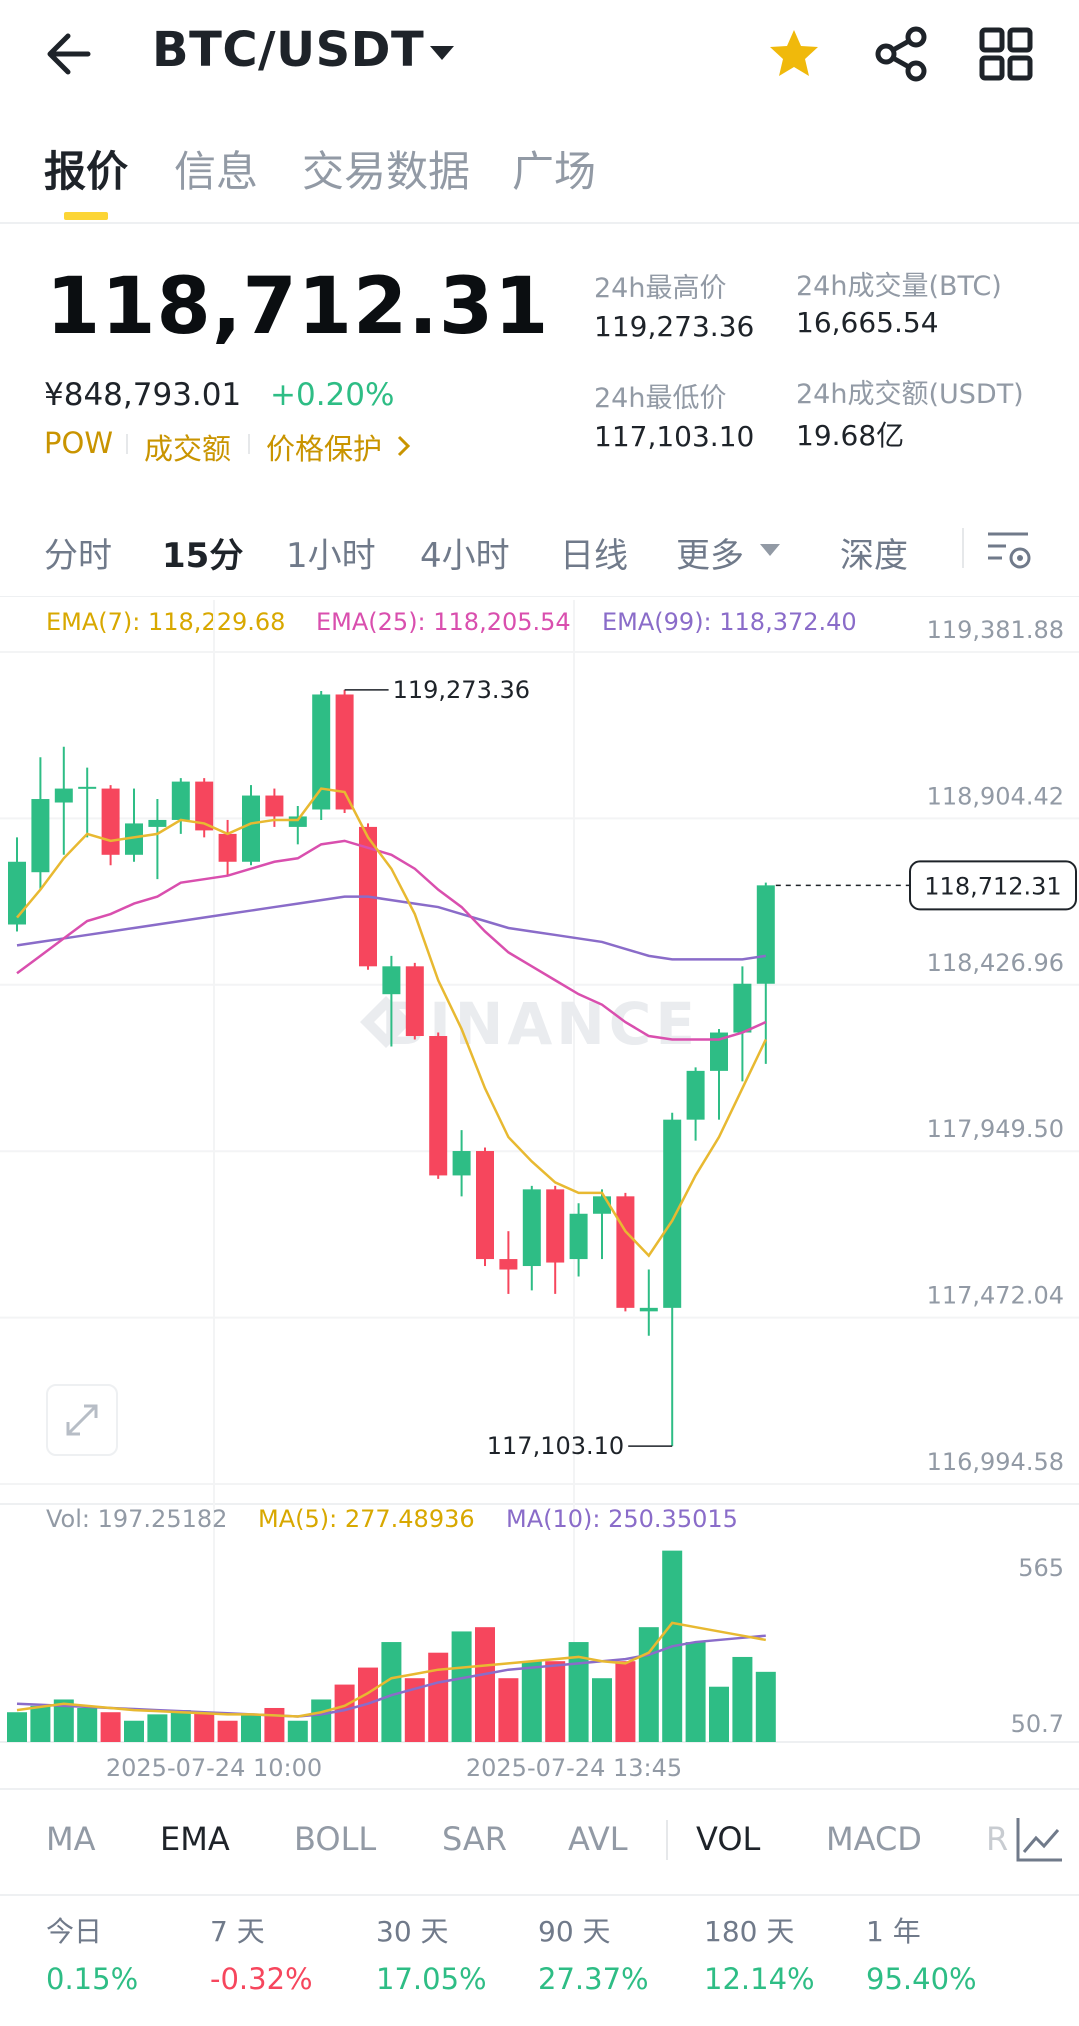 Image resolution: width=1079 pixels, height=2026 pixels. I want to click on perf-value-90d: 27.37%, so click(593, 1979).